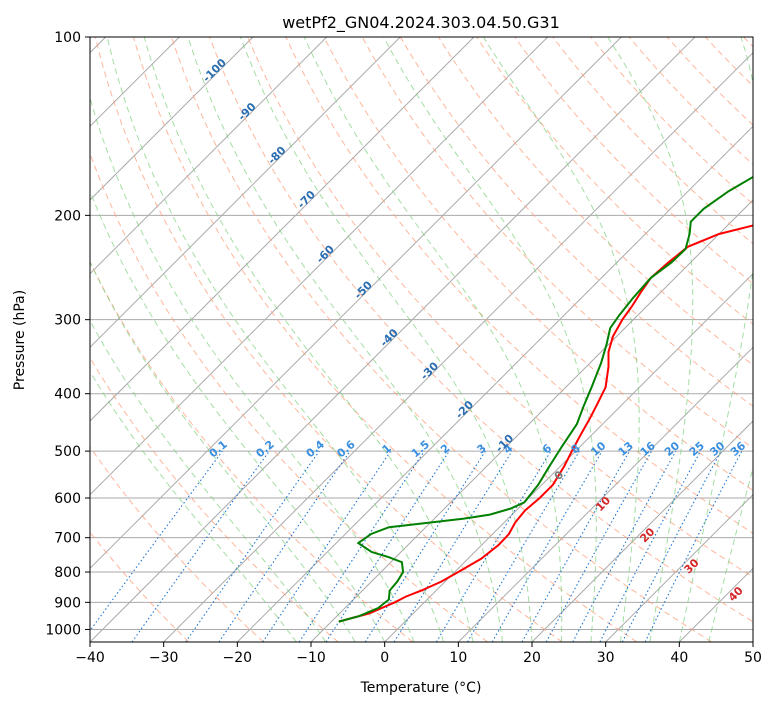 This screenshot has height=708, width=775. What do you see at coordinates (218, 449) in the screenshot?
I see `mixing-ratio-label: 0.1` at bounding box center [218, 449].